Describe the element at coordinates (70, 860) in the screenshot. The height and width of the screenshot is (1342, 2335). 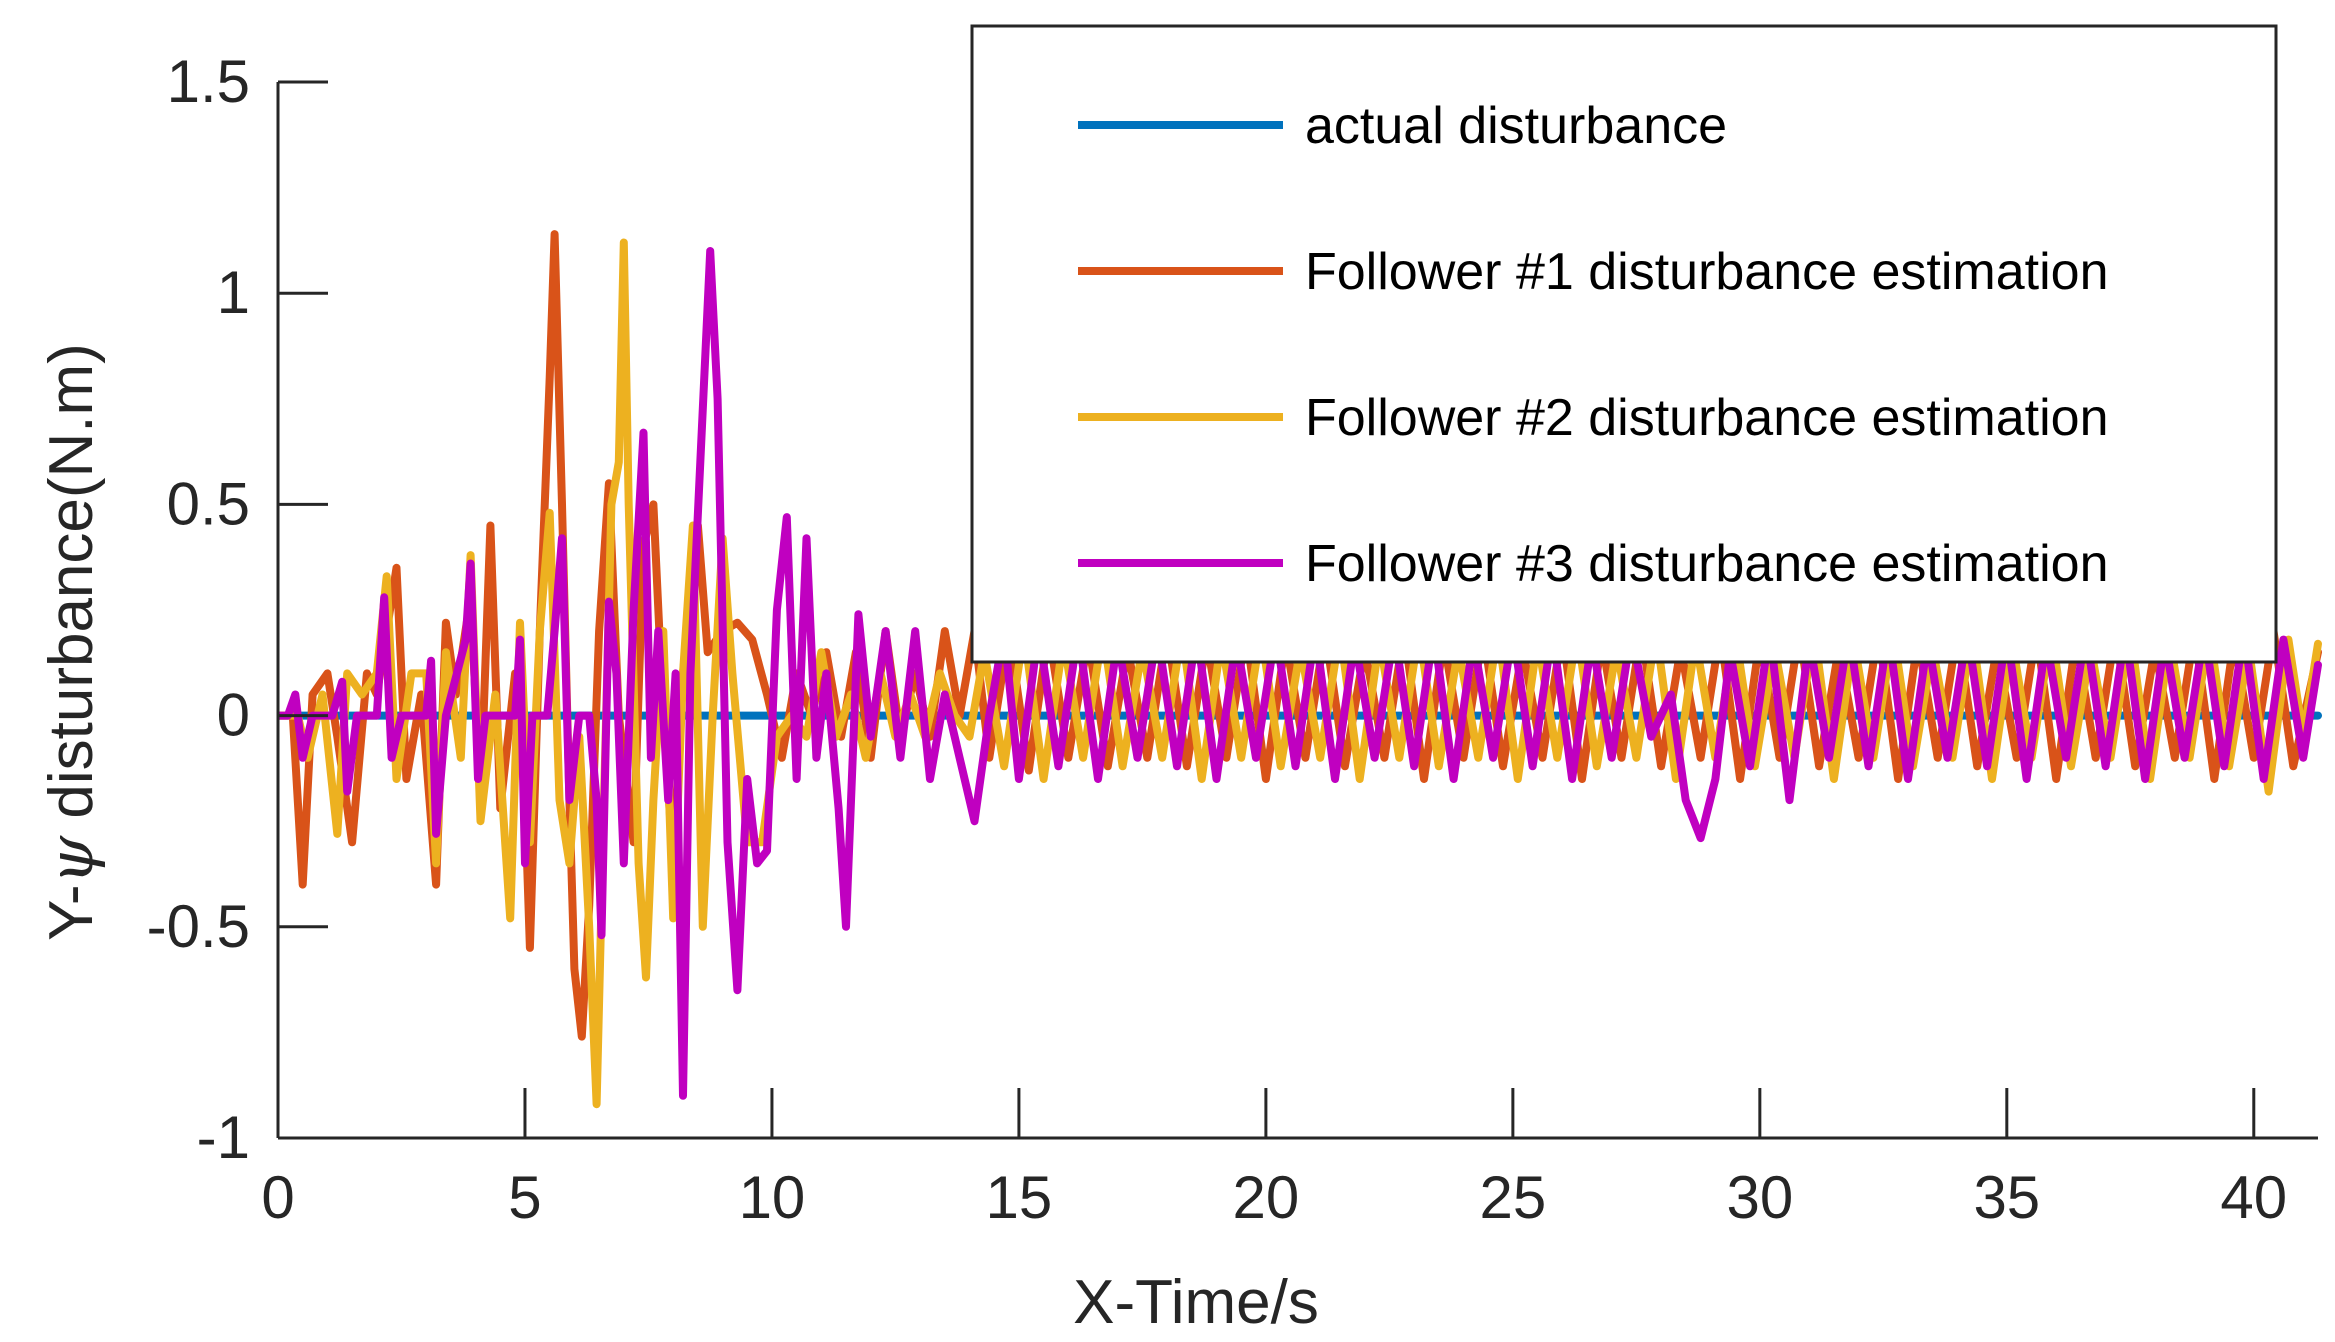
I see `y-axis-title-symbol: ψ` at that location.